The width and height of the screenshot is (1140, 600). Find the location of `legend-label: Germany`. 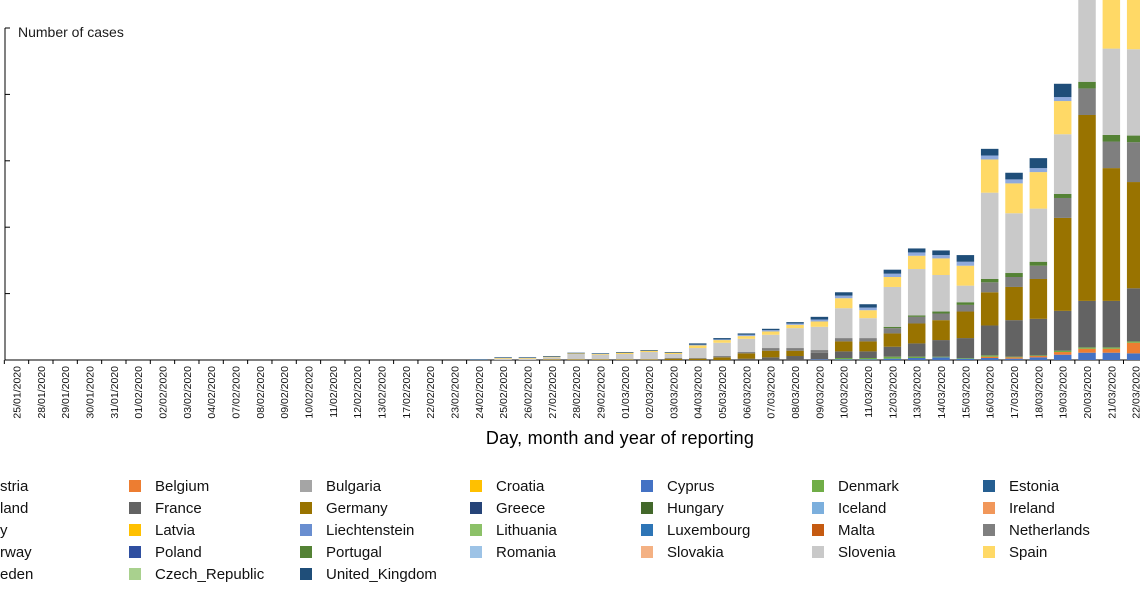

legend-label: Germany is located at coordinates (357, 508).